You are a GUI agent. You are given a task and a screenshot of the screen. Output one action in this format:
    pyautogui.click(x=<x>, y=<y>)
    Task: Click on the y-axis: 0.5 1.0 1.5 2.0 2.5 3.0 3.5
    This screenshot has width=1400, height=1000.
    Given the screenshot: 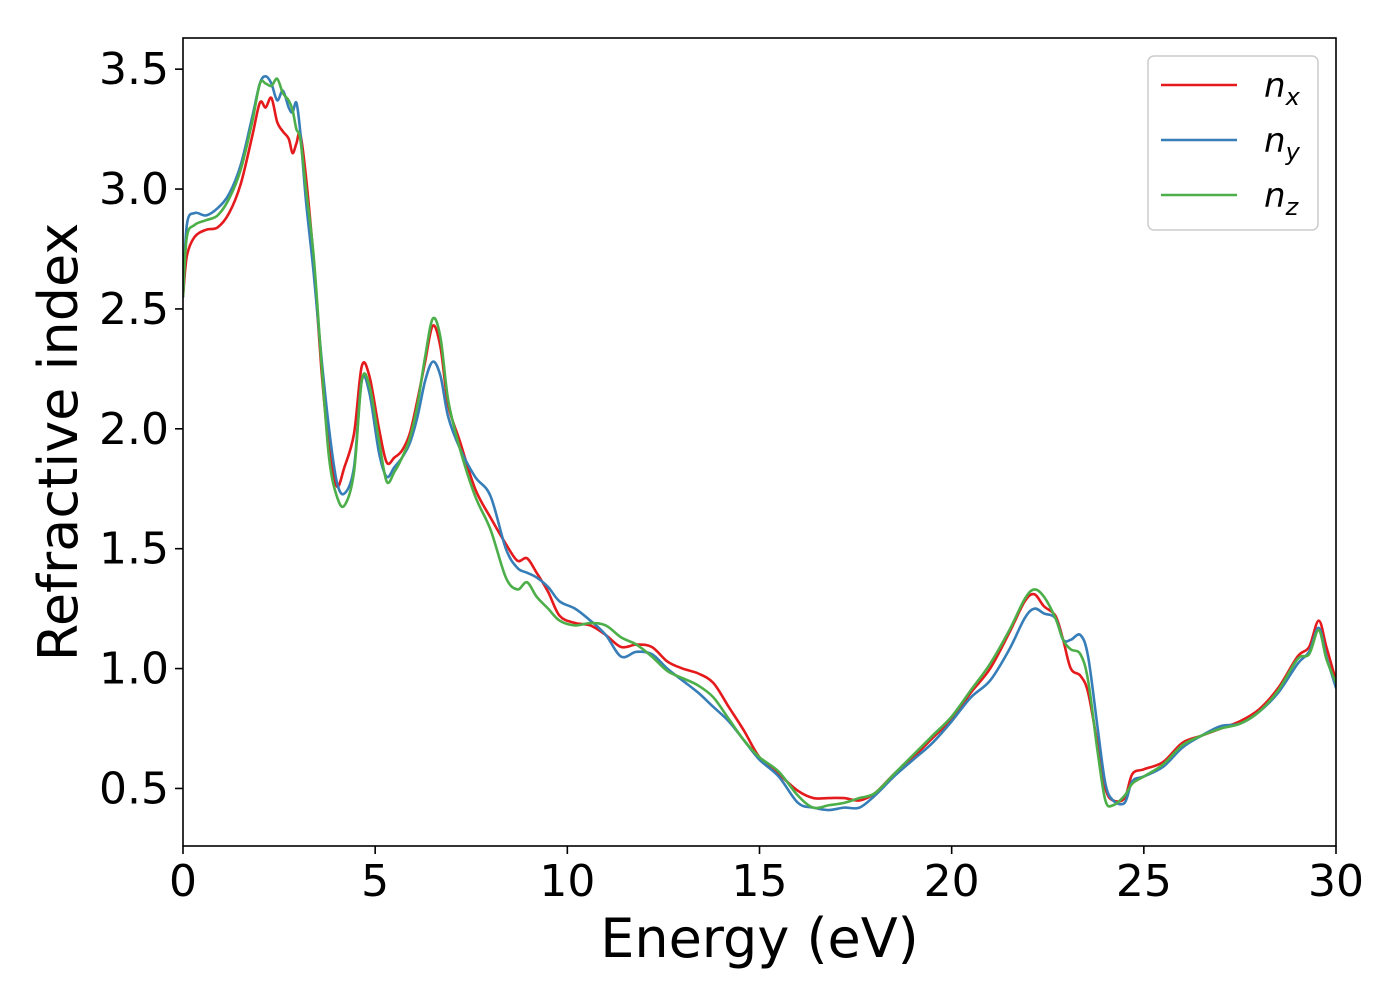 What is the action you would take?
    pyautogui.click(x=141, y=429)
    